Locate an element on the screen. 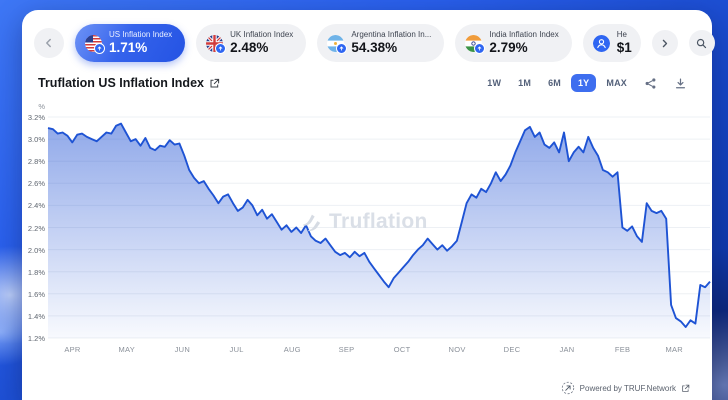  y-axis-label: 3.2% is located at coordinates (36, 117).